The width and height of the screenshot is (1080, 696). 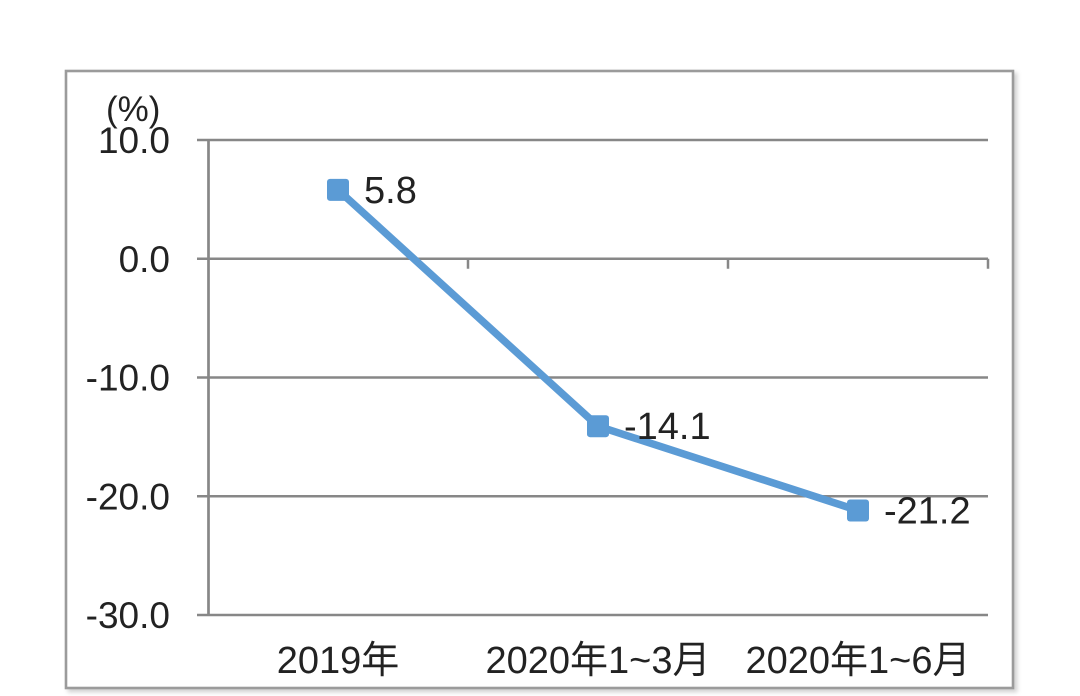 I want to click on y-tick-label: -30.0, so click(x=128, y=615).